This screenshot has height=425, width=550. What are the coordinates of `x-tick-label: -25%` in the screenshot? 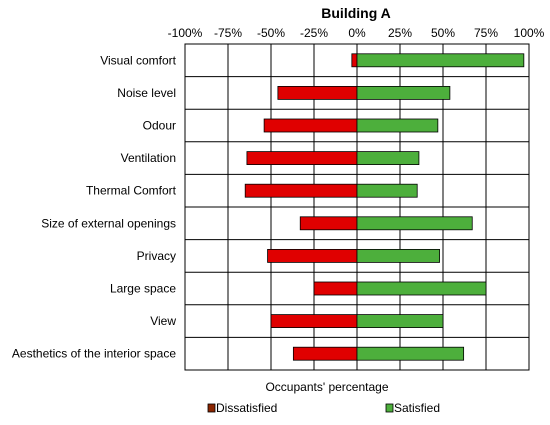 It's located at (314, 33).